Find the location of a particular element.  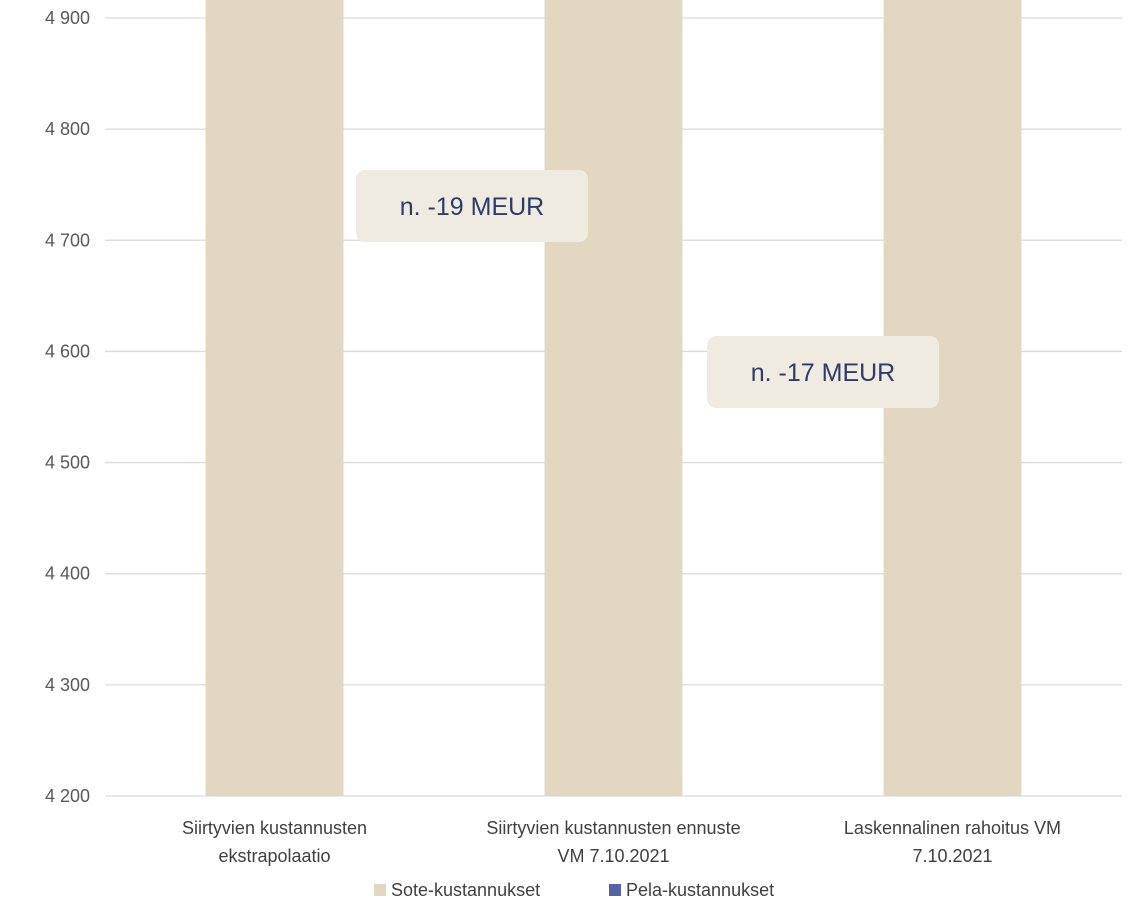

x-category-label: Siirtyvien kustannusten ekstrapolaatio is located at coordinates (274, 842).